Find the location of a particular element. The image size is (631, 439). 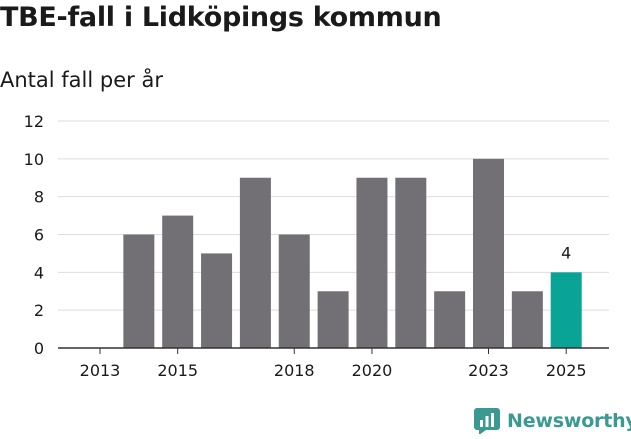

y-tick-label: 10 is located at coordinates (34, 159).